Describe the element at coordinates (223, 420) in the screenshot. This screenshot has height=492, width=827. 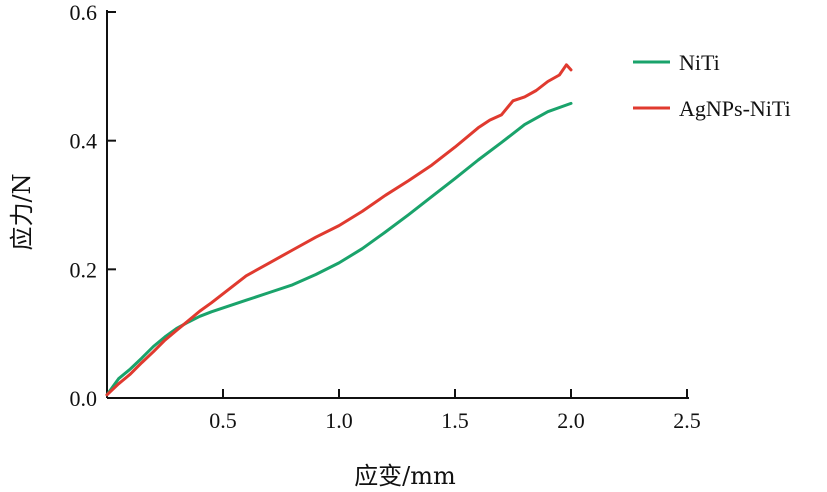
I see `x-tick-label: 0.5` at that location.